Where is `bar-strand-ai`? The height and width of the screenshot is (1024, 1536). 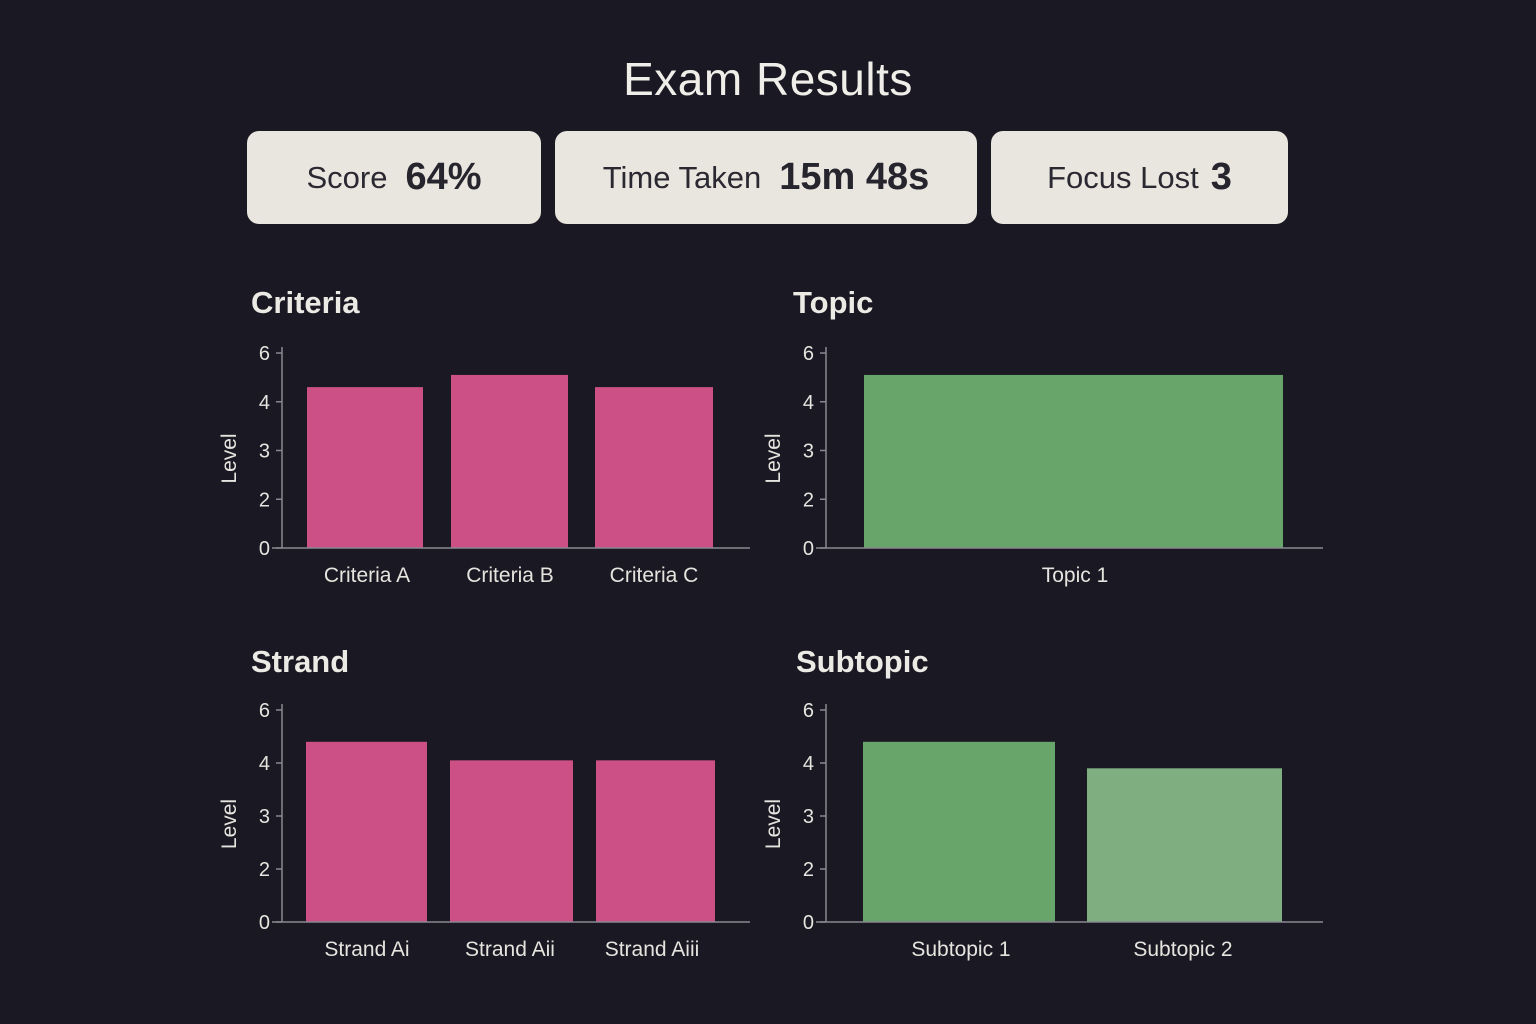 bar-strand-ai is located at coordinates (366, 831).